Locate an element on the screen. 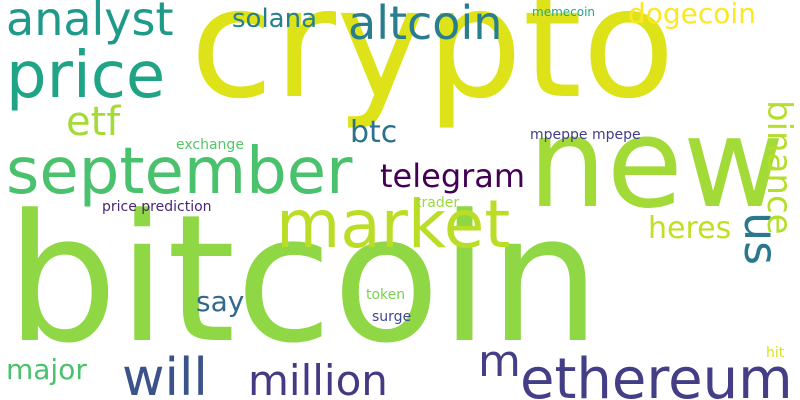  word-altcoin: altcoin is located at coordinates (425, 25).